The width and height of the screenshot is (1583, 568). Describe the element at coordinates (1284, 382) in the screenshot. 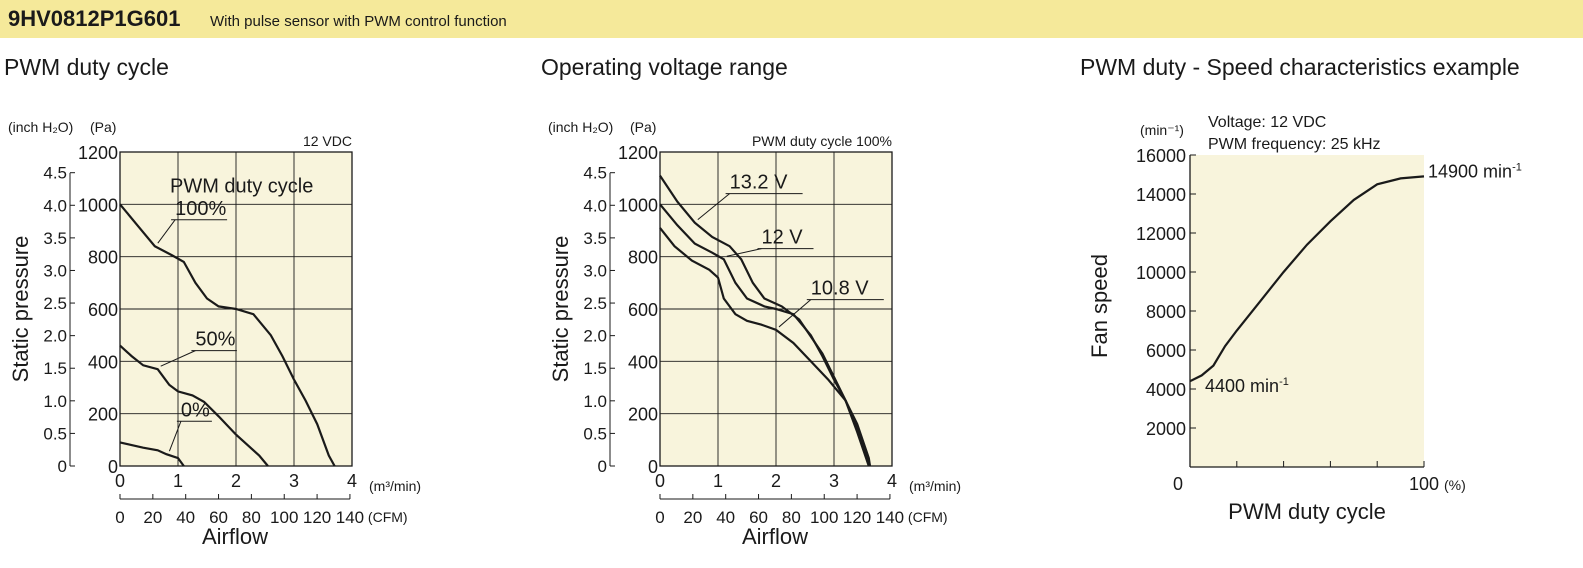

I see `speed-min-annotation-sup: -1` at that location.